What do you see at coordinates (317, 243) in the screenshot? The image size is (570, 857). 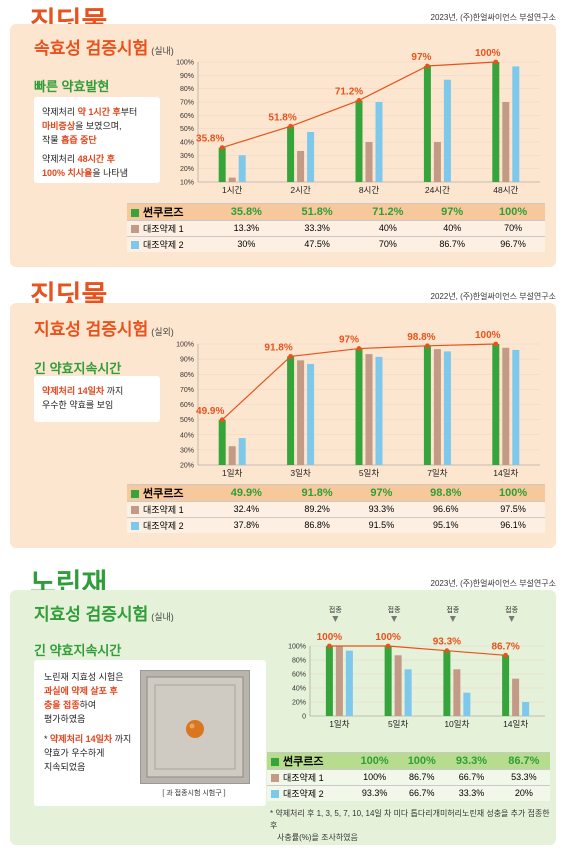 I see `table-cell: 47.5%` at bounding box center [317, 243].